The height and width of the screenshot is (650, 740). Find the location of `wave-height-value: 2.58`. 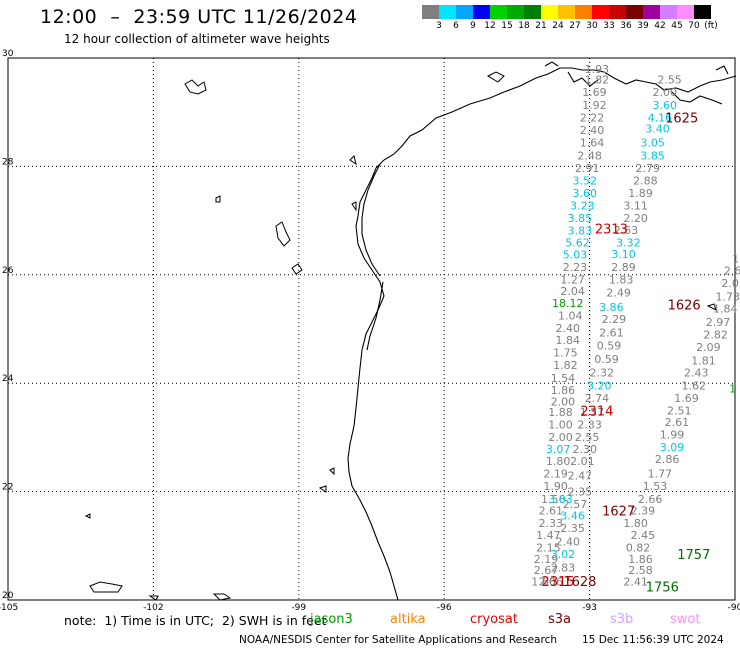

wave-height-value: 2.58 is located at coordinates (640, 570).